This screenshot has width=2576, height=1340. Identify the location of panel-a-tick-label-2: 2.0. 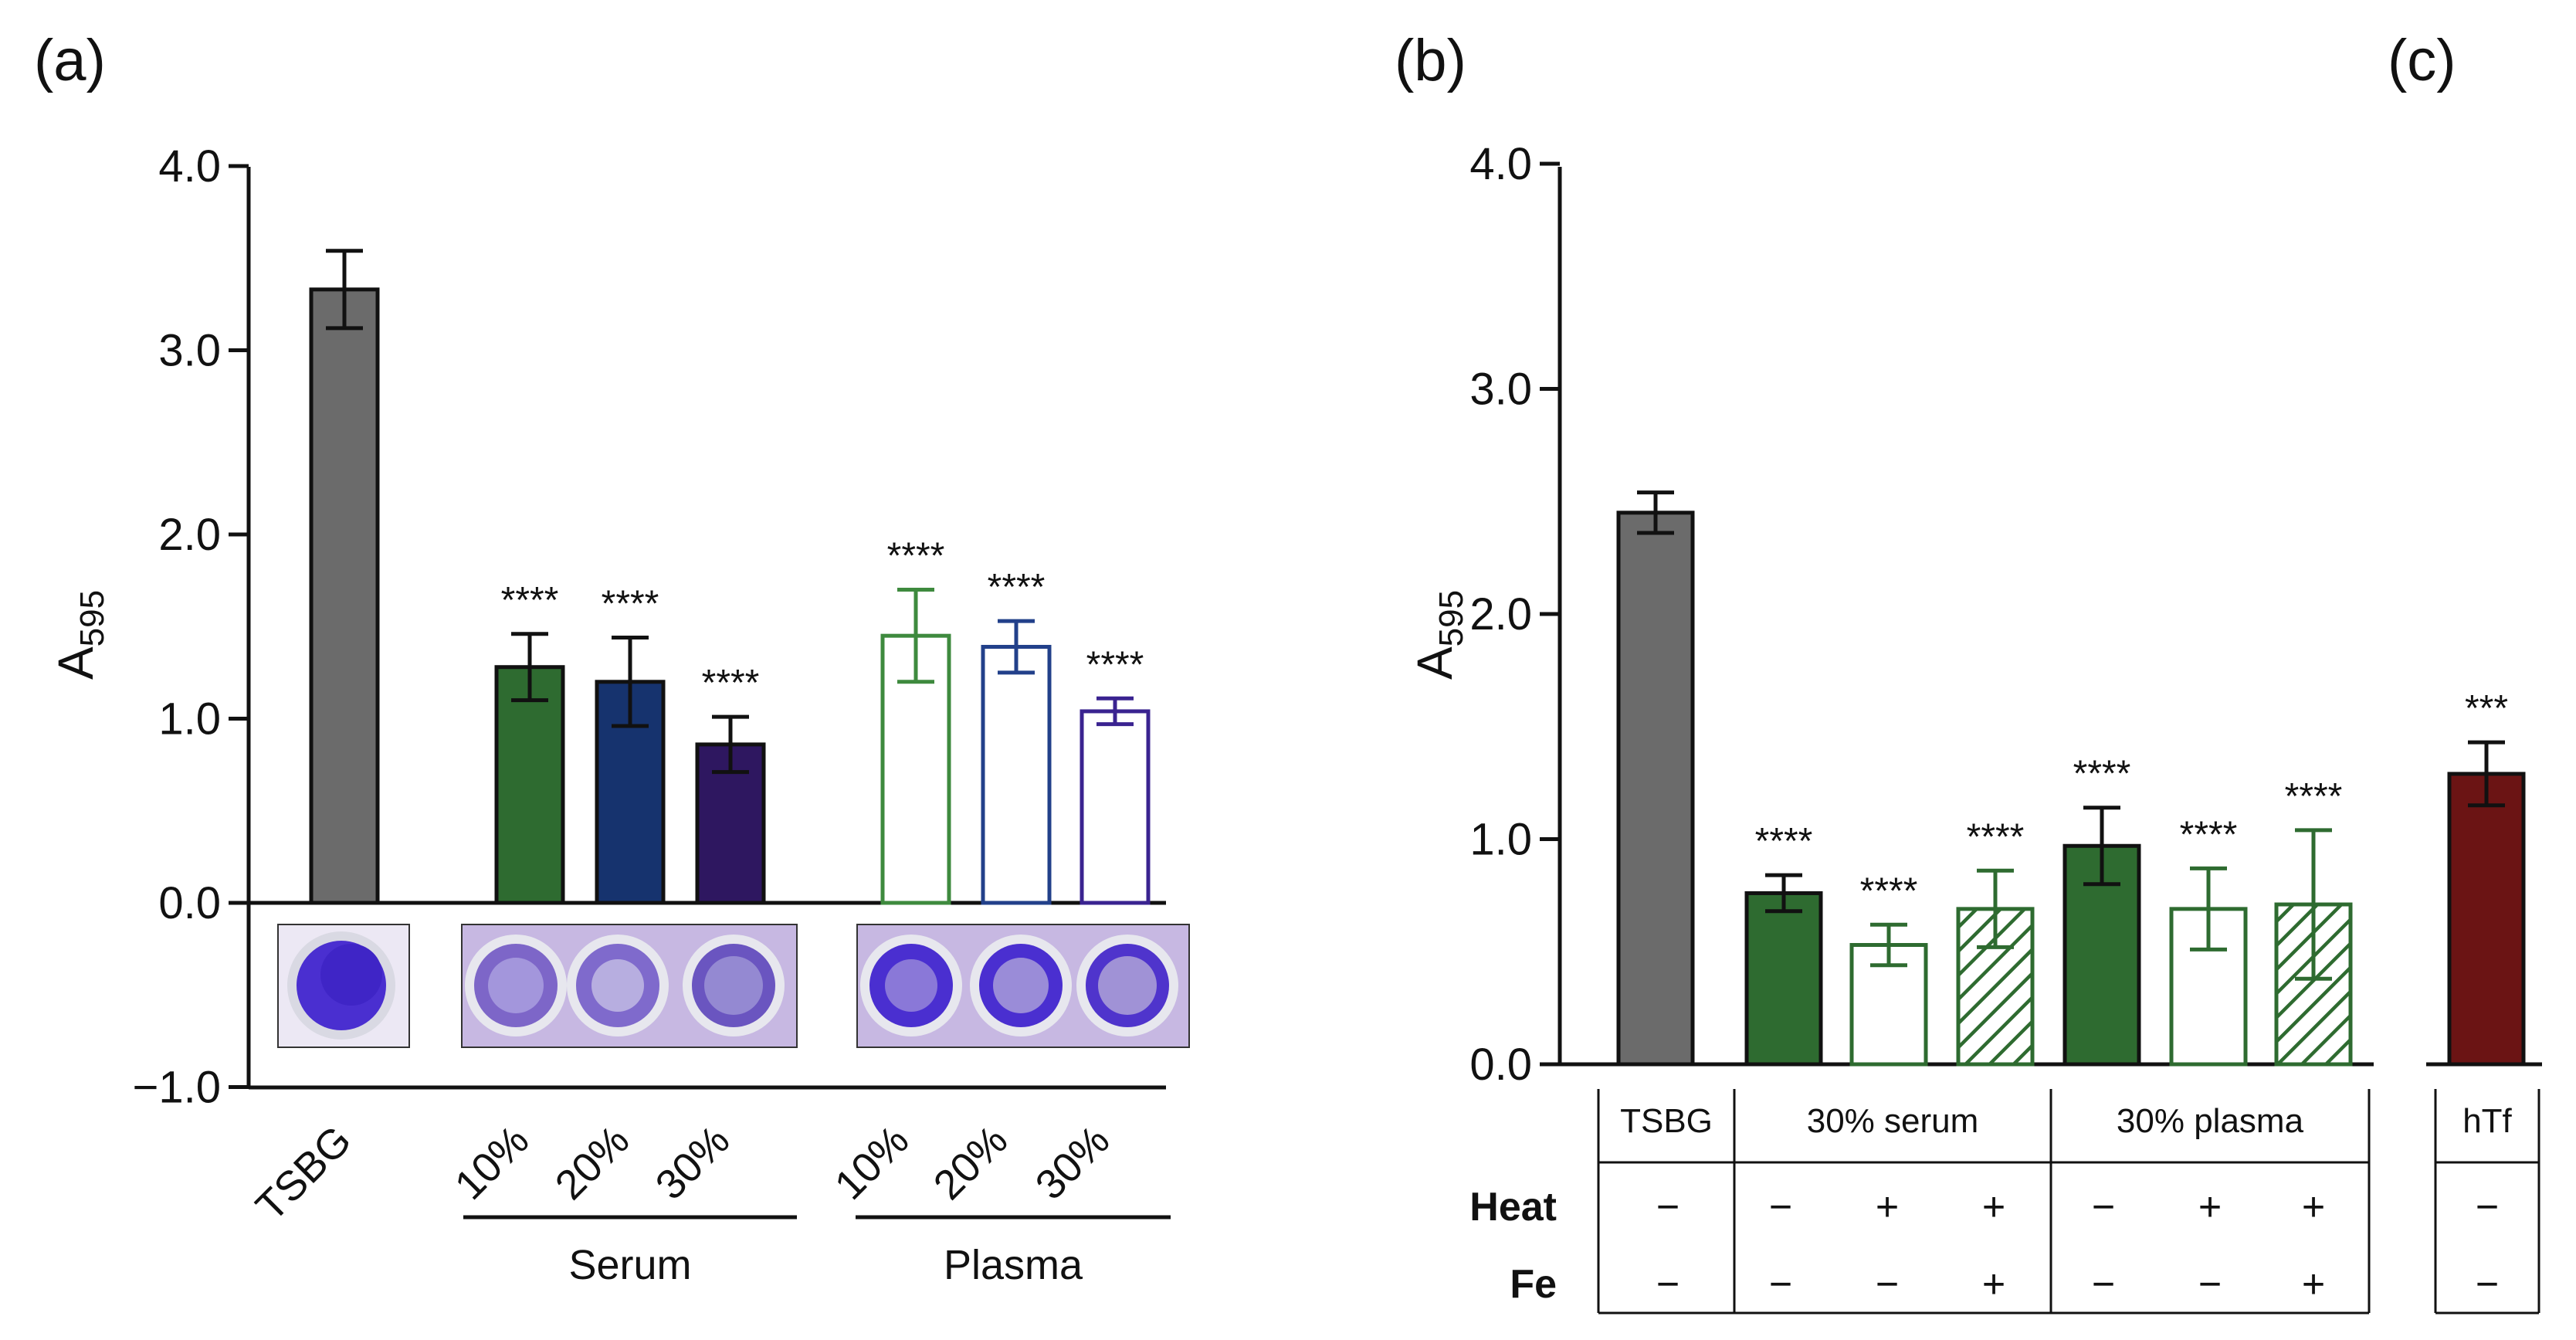
(189, 535).